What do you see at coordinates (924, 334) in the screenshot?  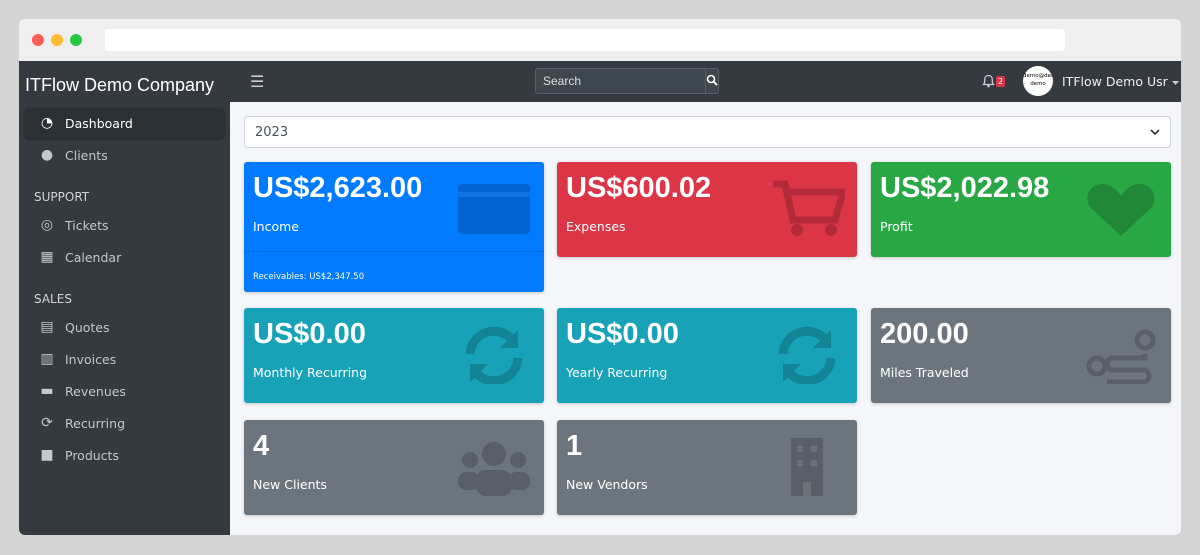 I see `stat-value: 200.00` at bounding box center [924, 334].